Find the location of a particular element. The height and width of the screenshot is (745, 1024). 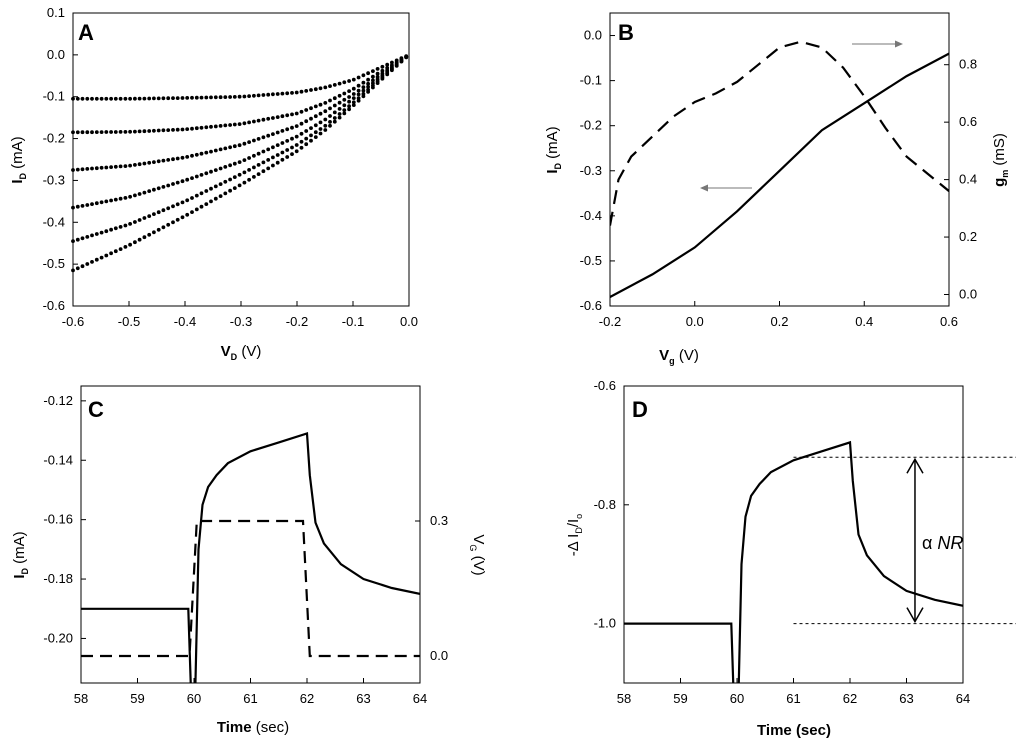

id-solid-line is located at coordinates (779, 175).